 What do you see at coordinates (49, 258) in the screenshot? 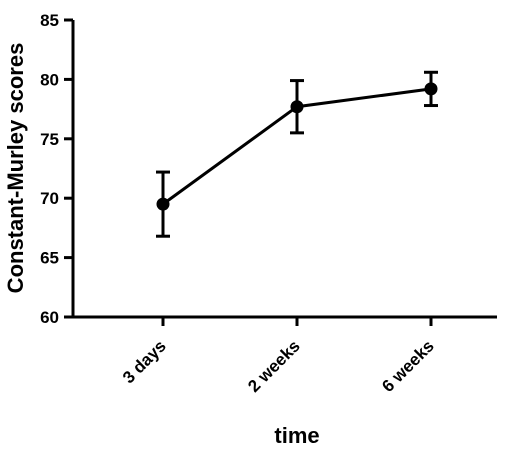
I see `y-tick-label: 65` at bounding box center [49, 258].